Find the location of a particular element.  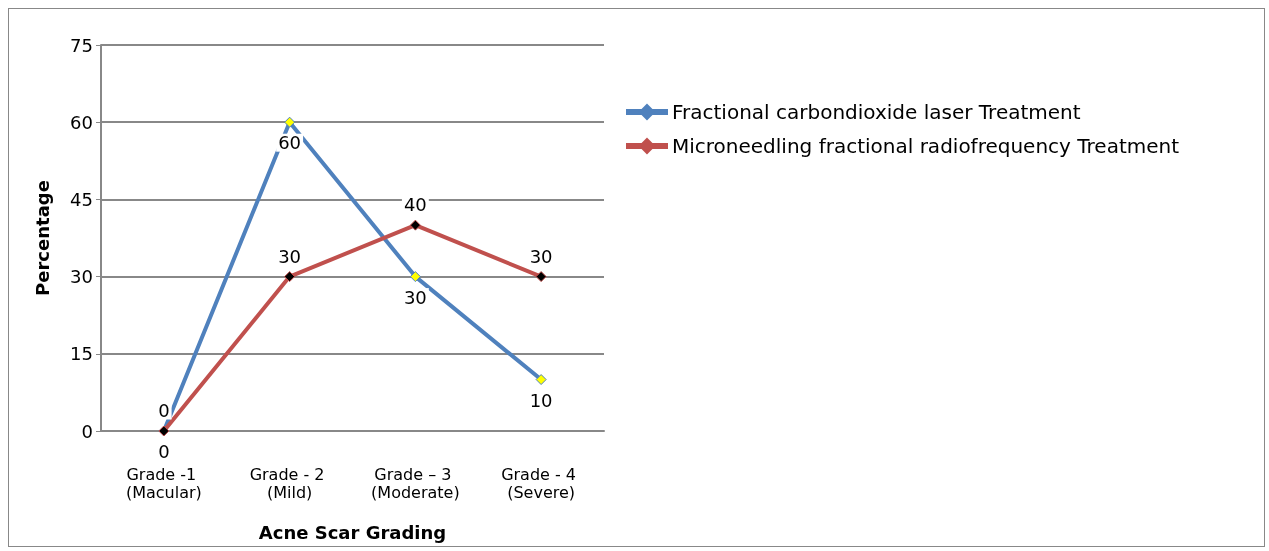

y-tick-label: 60 is located at coordinates (81, 122).